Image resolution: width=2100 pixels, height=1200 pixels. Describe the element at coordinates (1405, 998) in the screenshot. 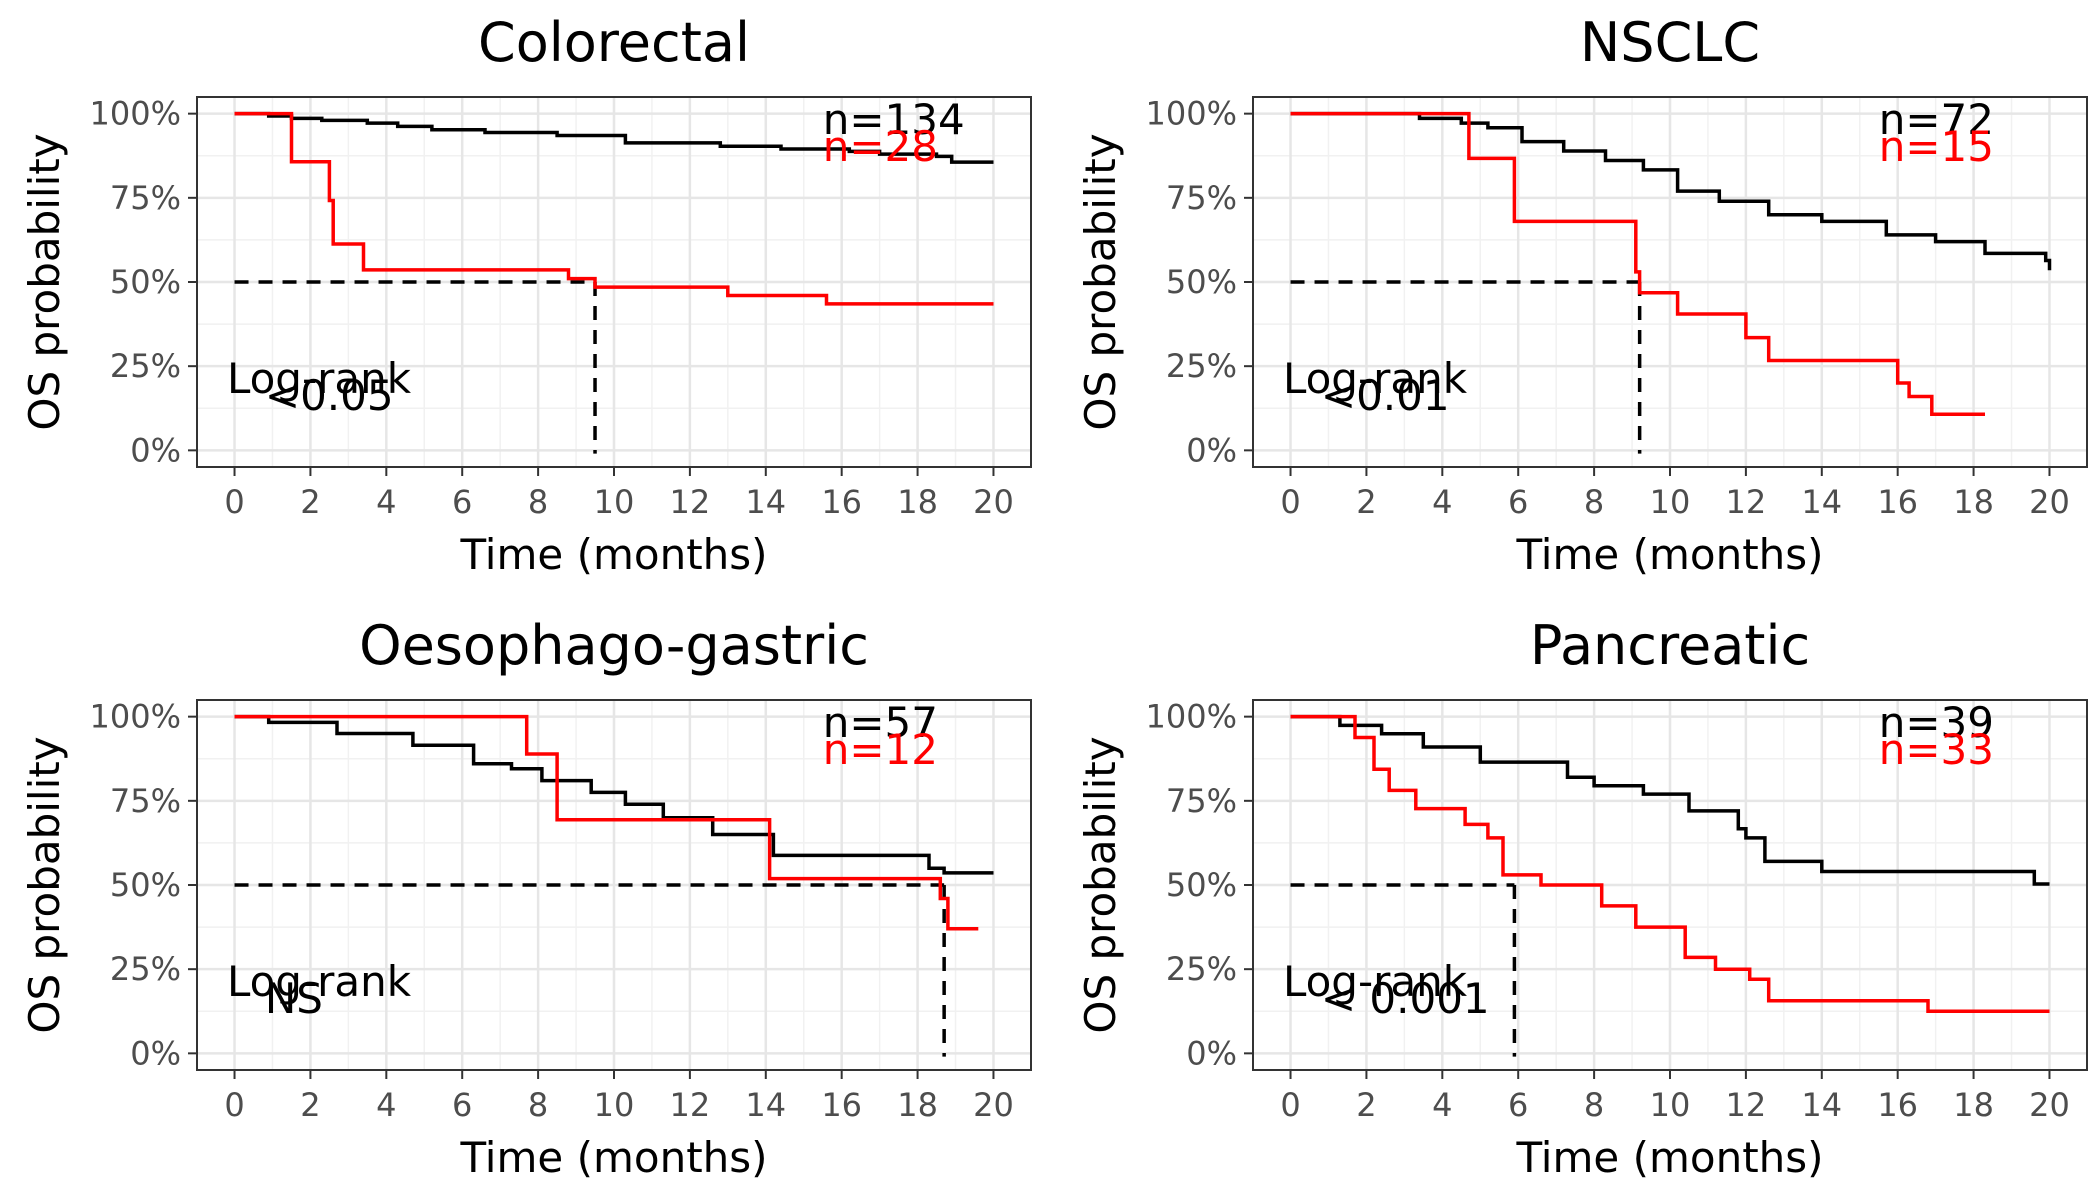

I see `p-value-label: < 0.001` at that location.